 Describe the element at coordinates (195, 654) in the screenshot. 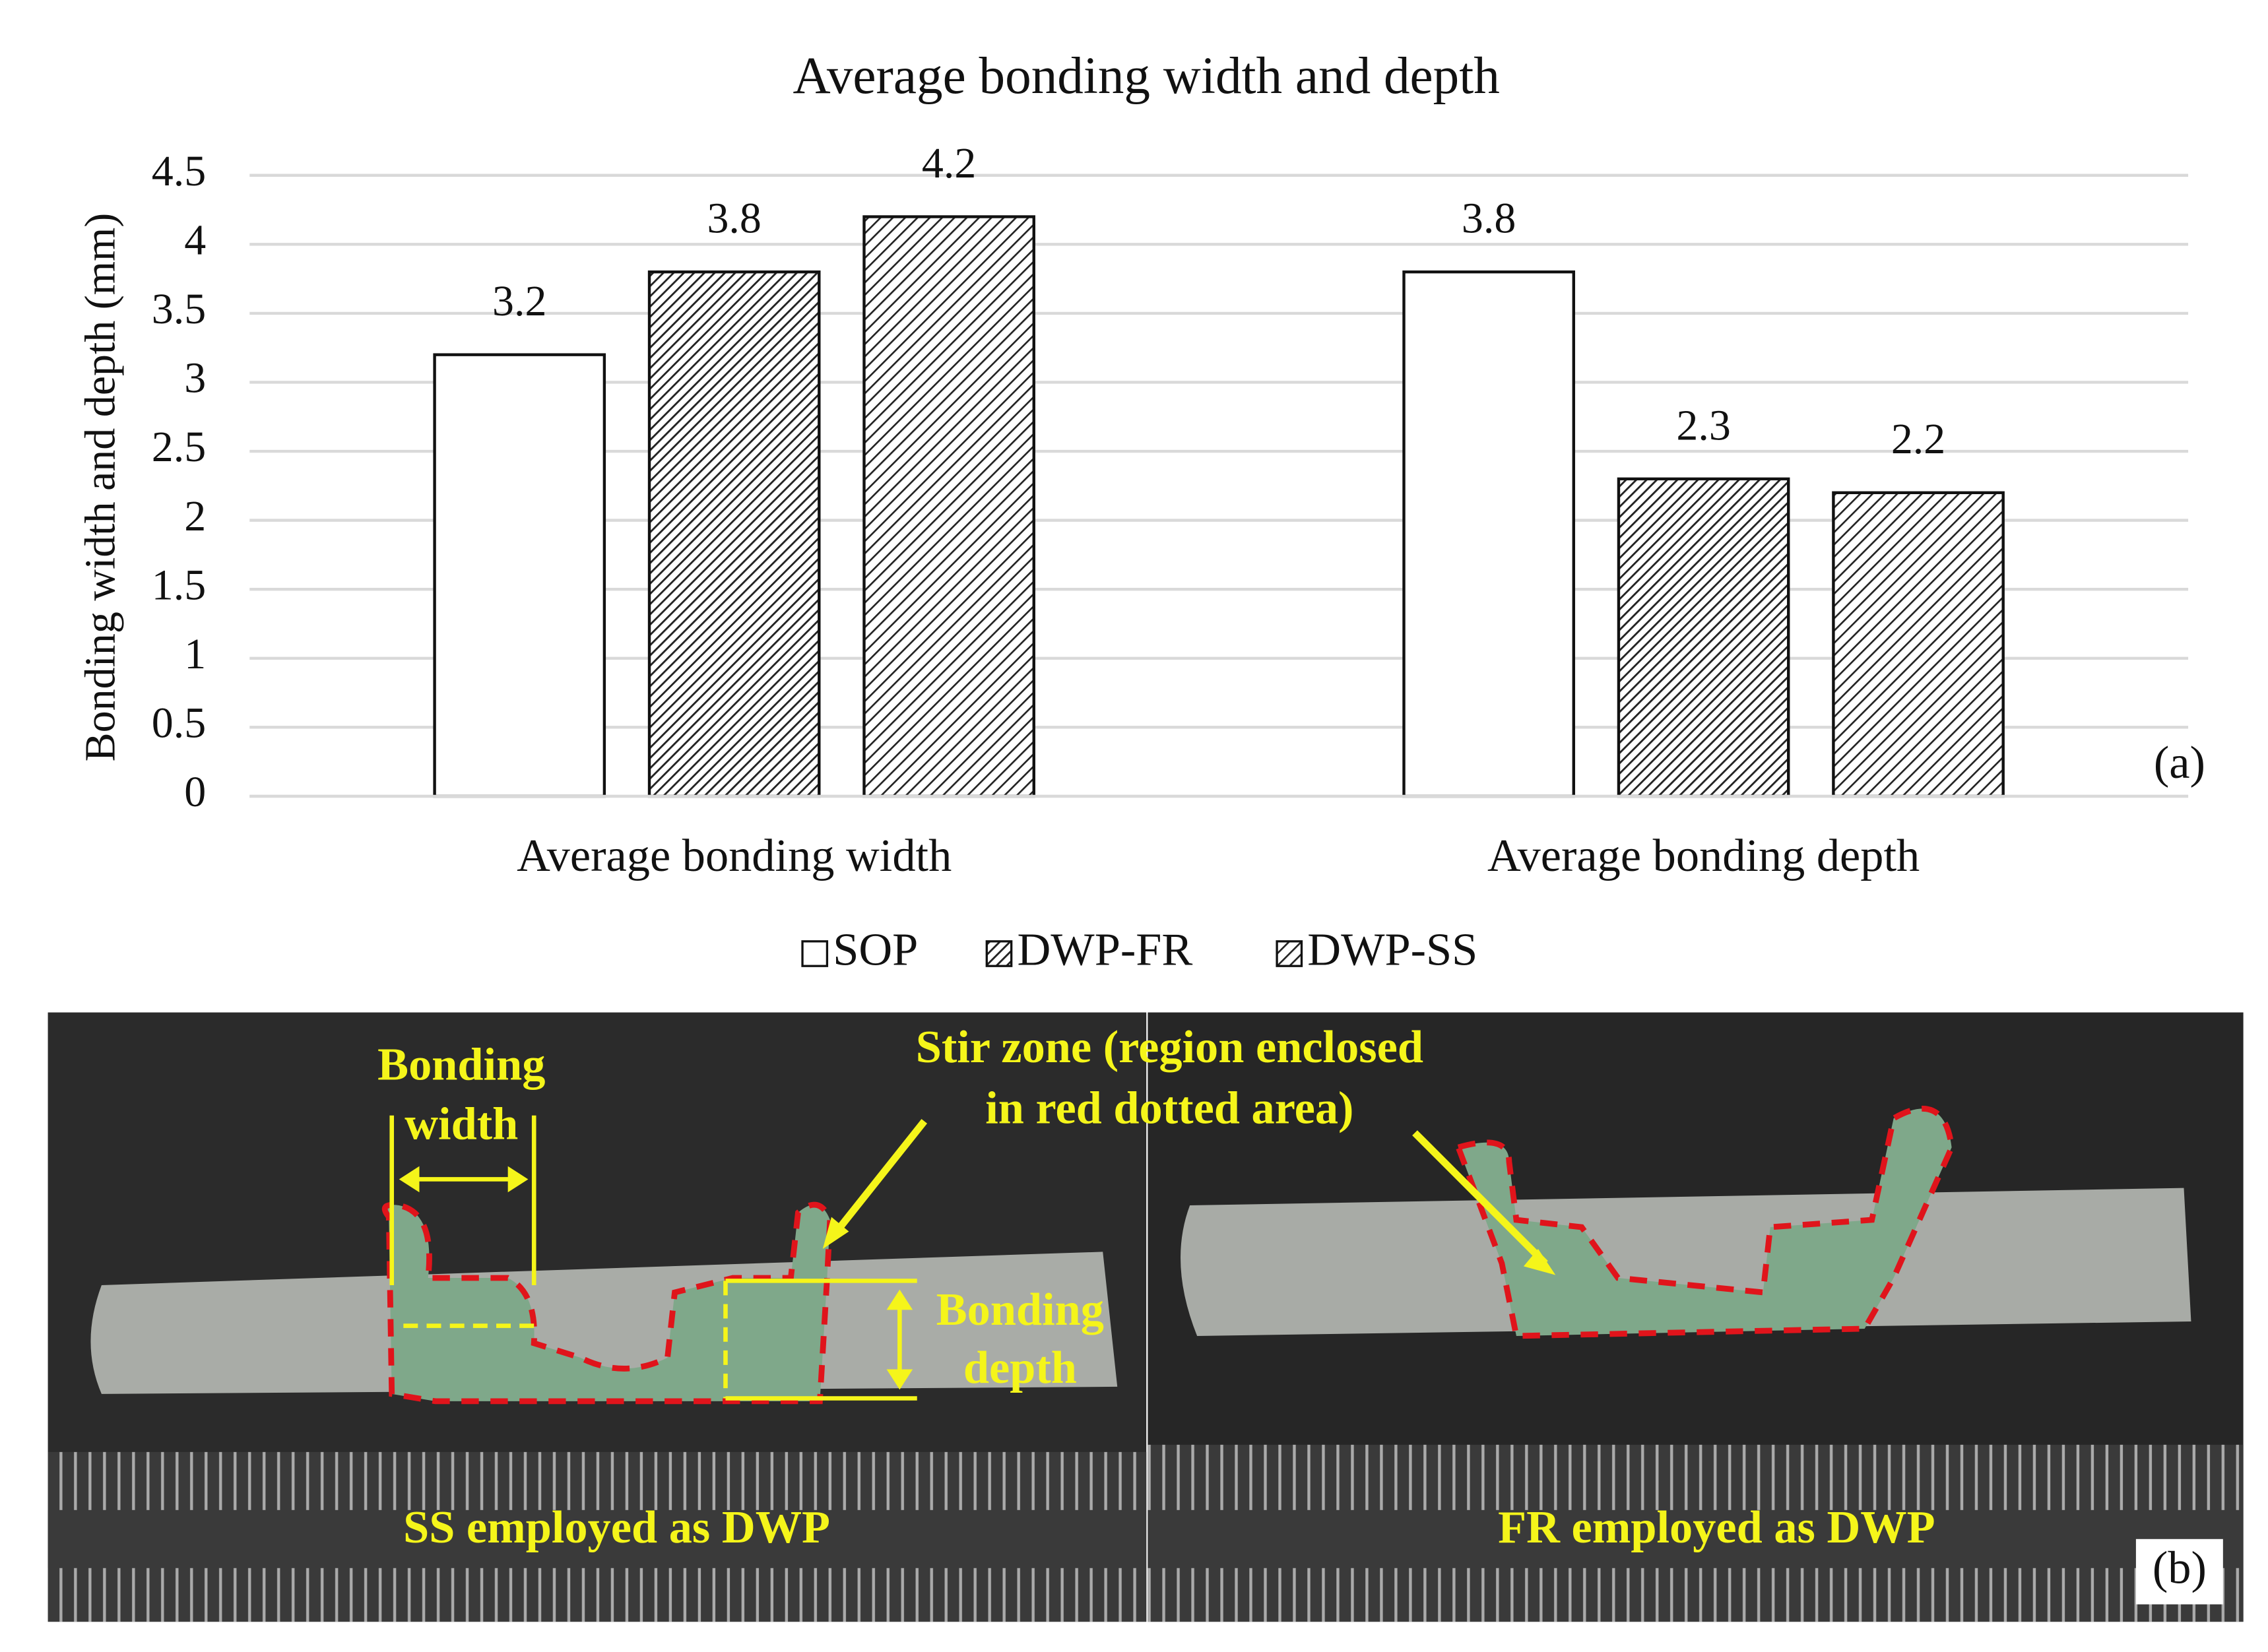

I see `y-tick-label: 1` at that location.